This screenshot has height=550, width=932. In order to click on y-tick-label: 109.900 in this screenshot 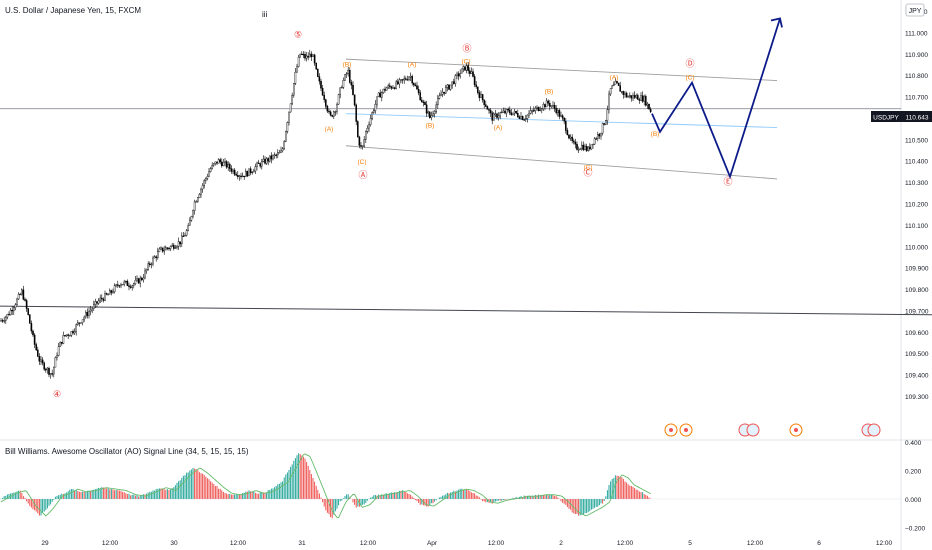, I will do `click(917, 269)`.